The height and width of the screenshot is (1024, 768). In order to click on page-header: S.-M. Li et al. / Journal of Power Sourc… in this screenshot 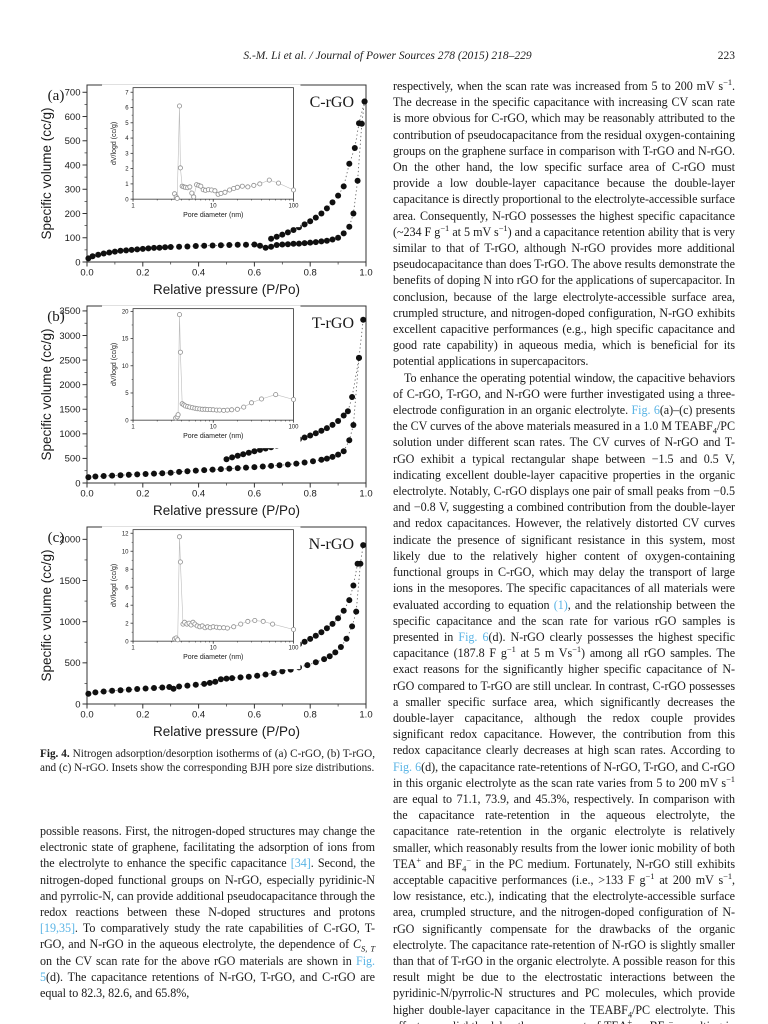, I will do `click(387, 59)`.